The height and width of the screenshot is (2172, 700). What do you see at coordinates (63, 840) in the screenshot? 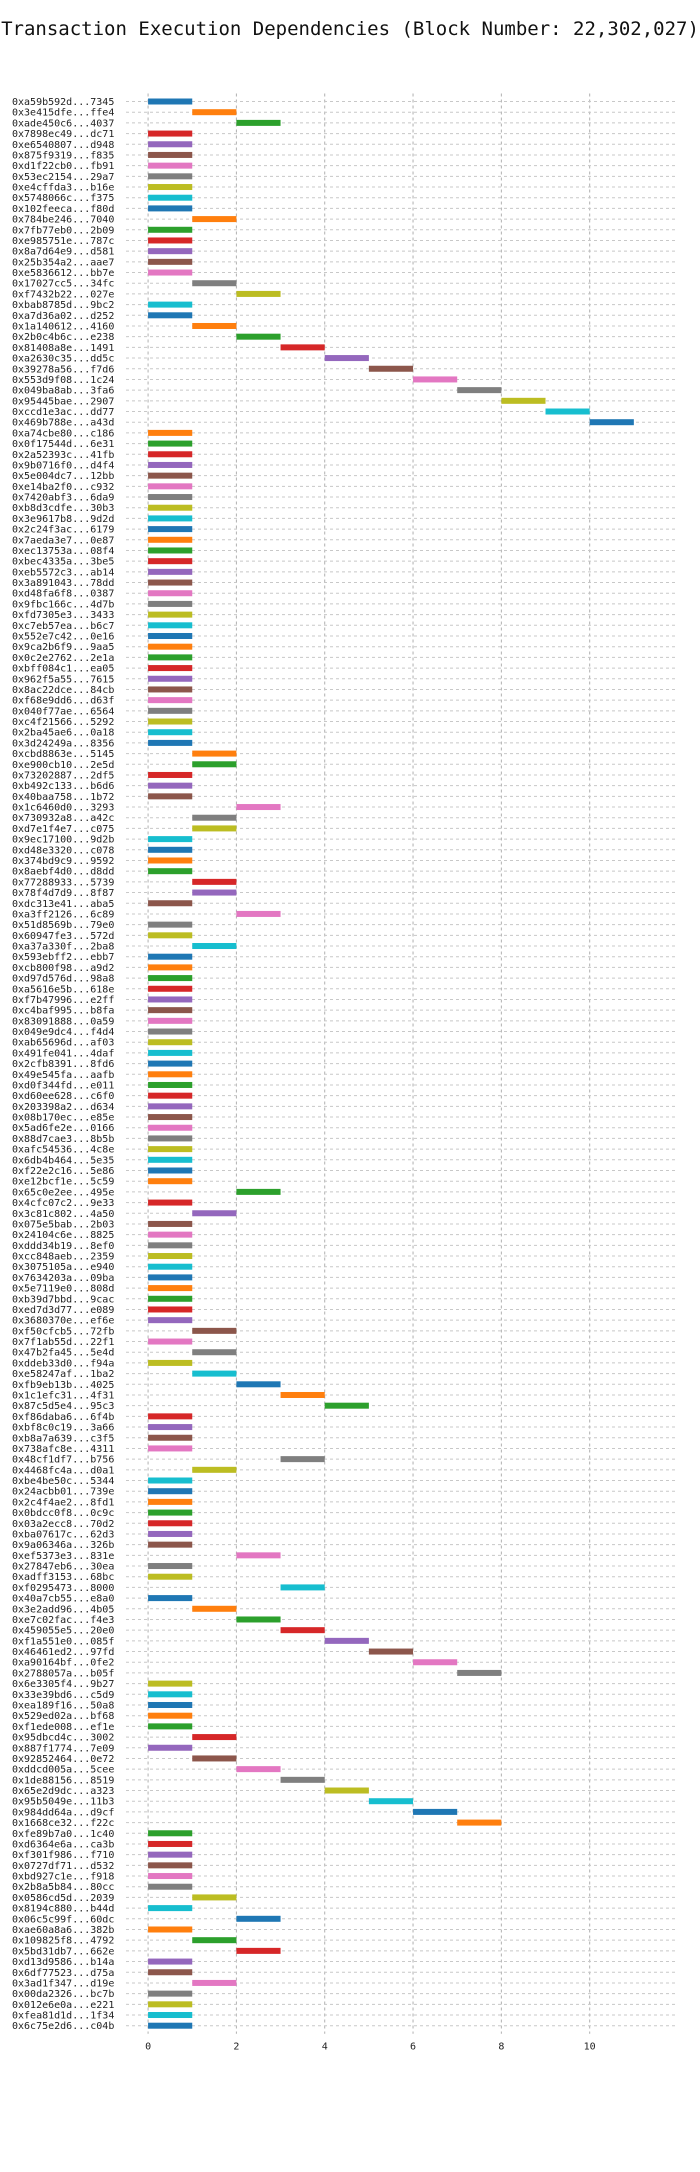
I see `y-tick-label: 0x9ec17100...9d2b` at bounding box center [63, 840].